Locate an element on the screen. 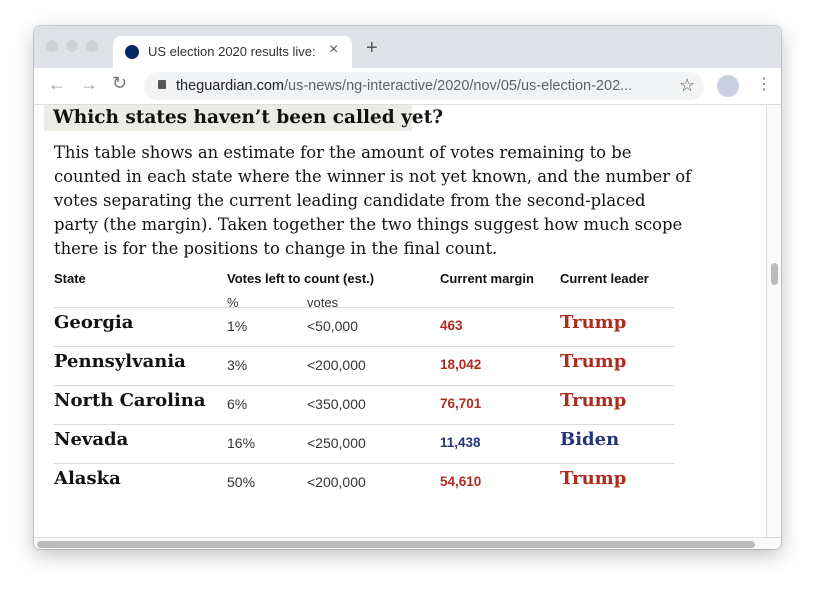 The image size is (815, 592). back-button: ← is located at coordinates (57, 84).